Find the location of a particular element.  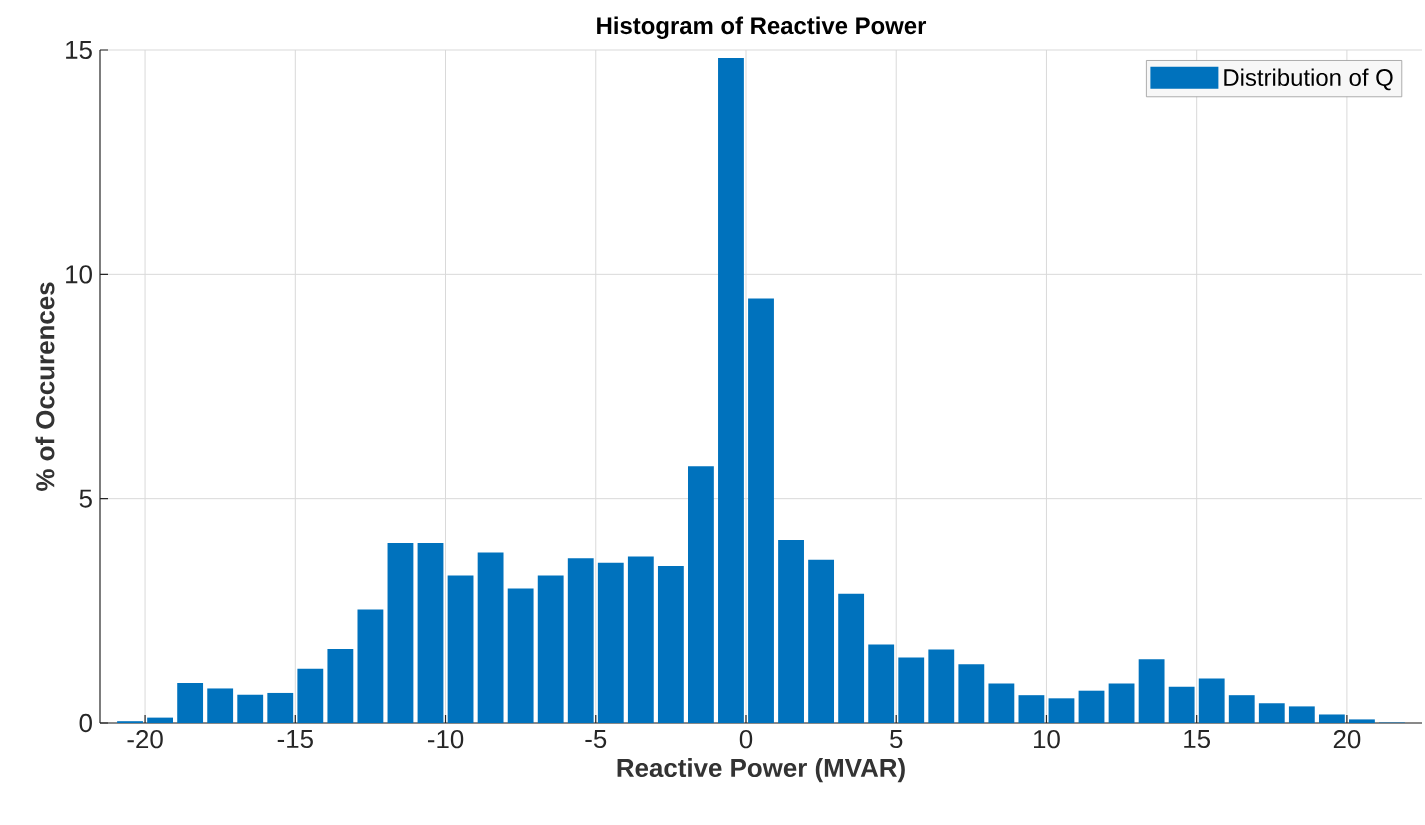

legend-label: Distribution of Q is located at coordinates (1308, 79).